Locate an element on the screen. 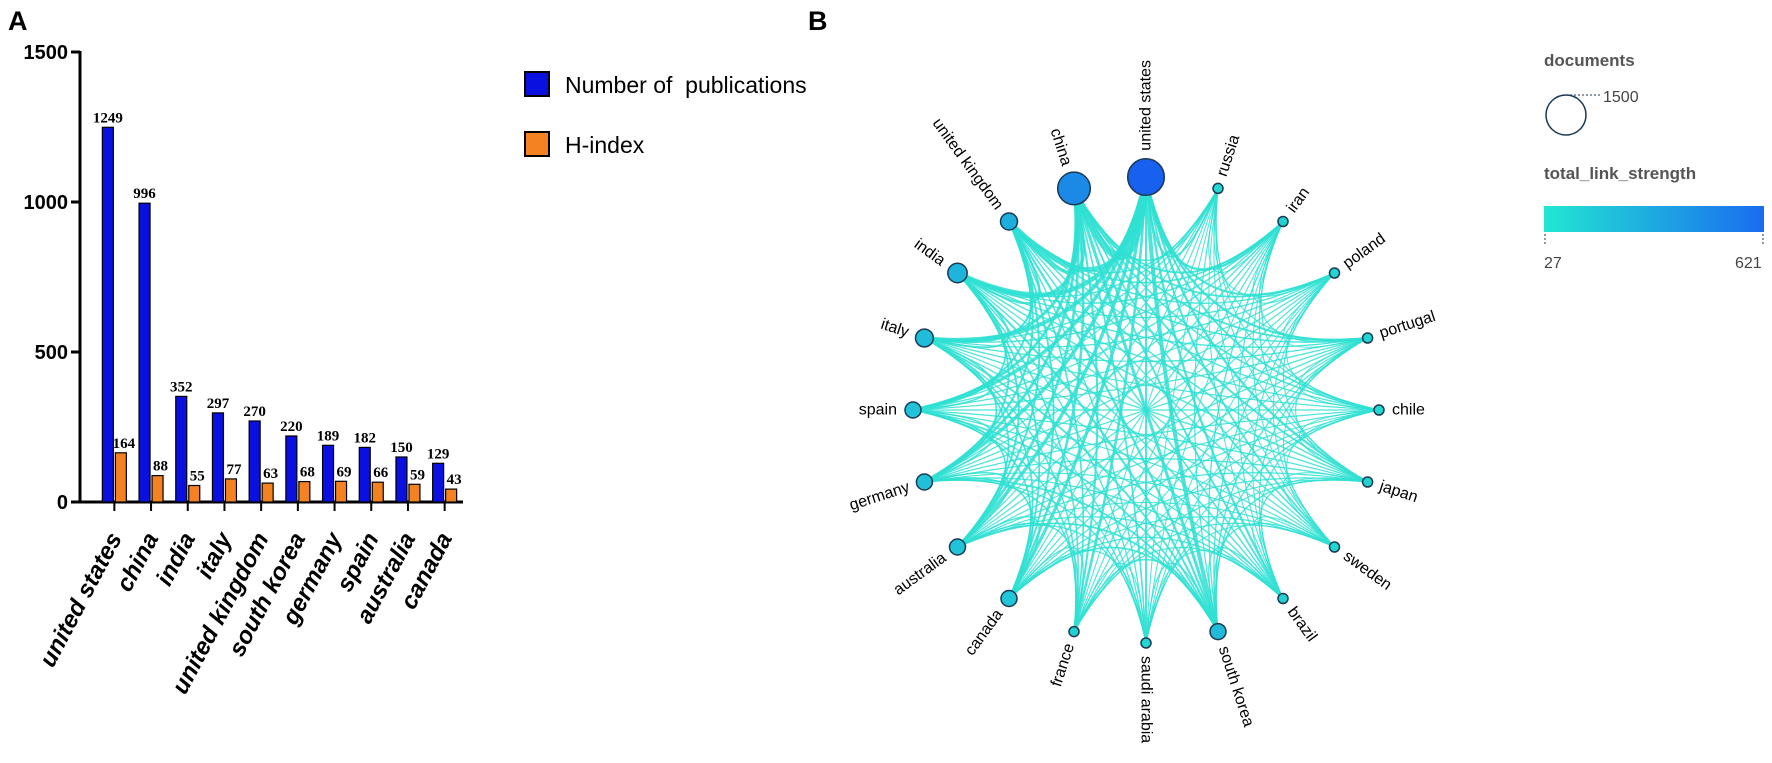 The image size is (1772, 763). data-label-hindex-australia: 59 is located at coordinates (417, 475).